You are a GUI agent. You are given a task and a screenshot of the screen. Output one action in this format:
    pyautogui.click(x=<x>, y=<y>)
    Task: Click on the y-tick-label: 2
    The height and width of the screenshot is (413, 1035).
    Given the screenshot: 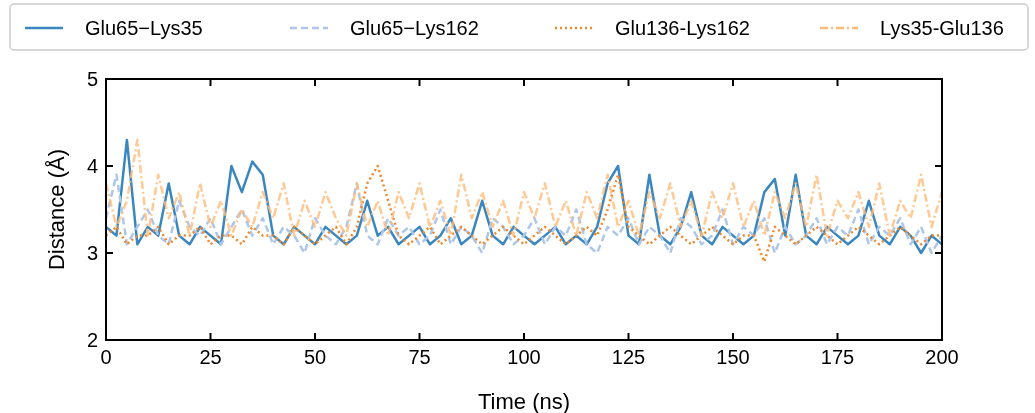 What is the action you would take?
    pyautogui.click(x=92, y=340)
    